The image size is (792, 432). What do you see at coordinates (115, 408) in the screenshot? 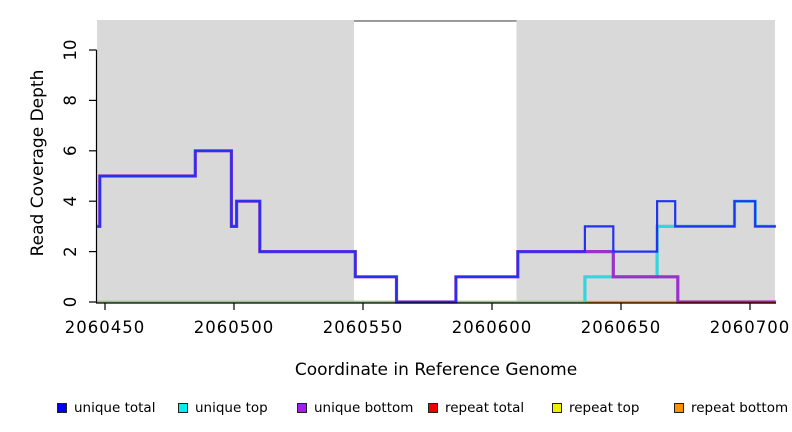
I see `legend-label: unique total` at bounding box center [115, 408].